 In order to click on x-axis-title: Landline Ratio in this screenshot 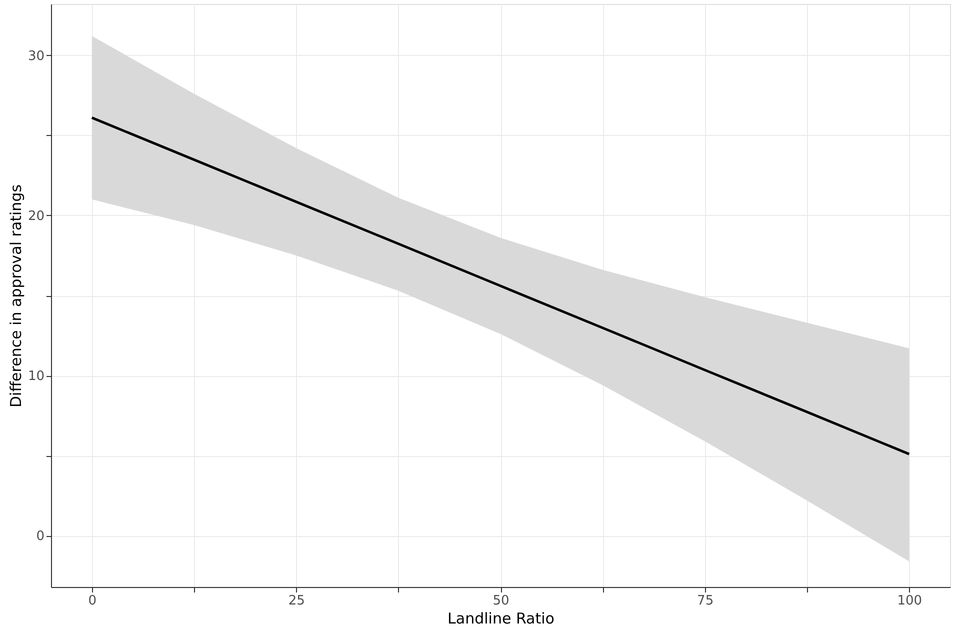, I will do `click(501, 619)`.